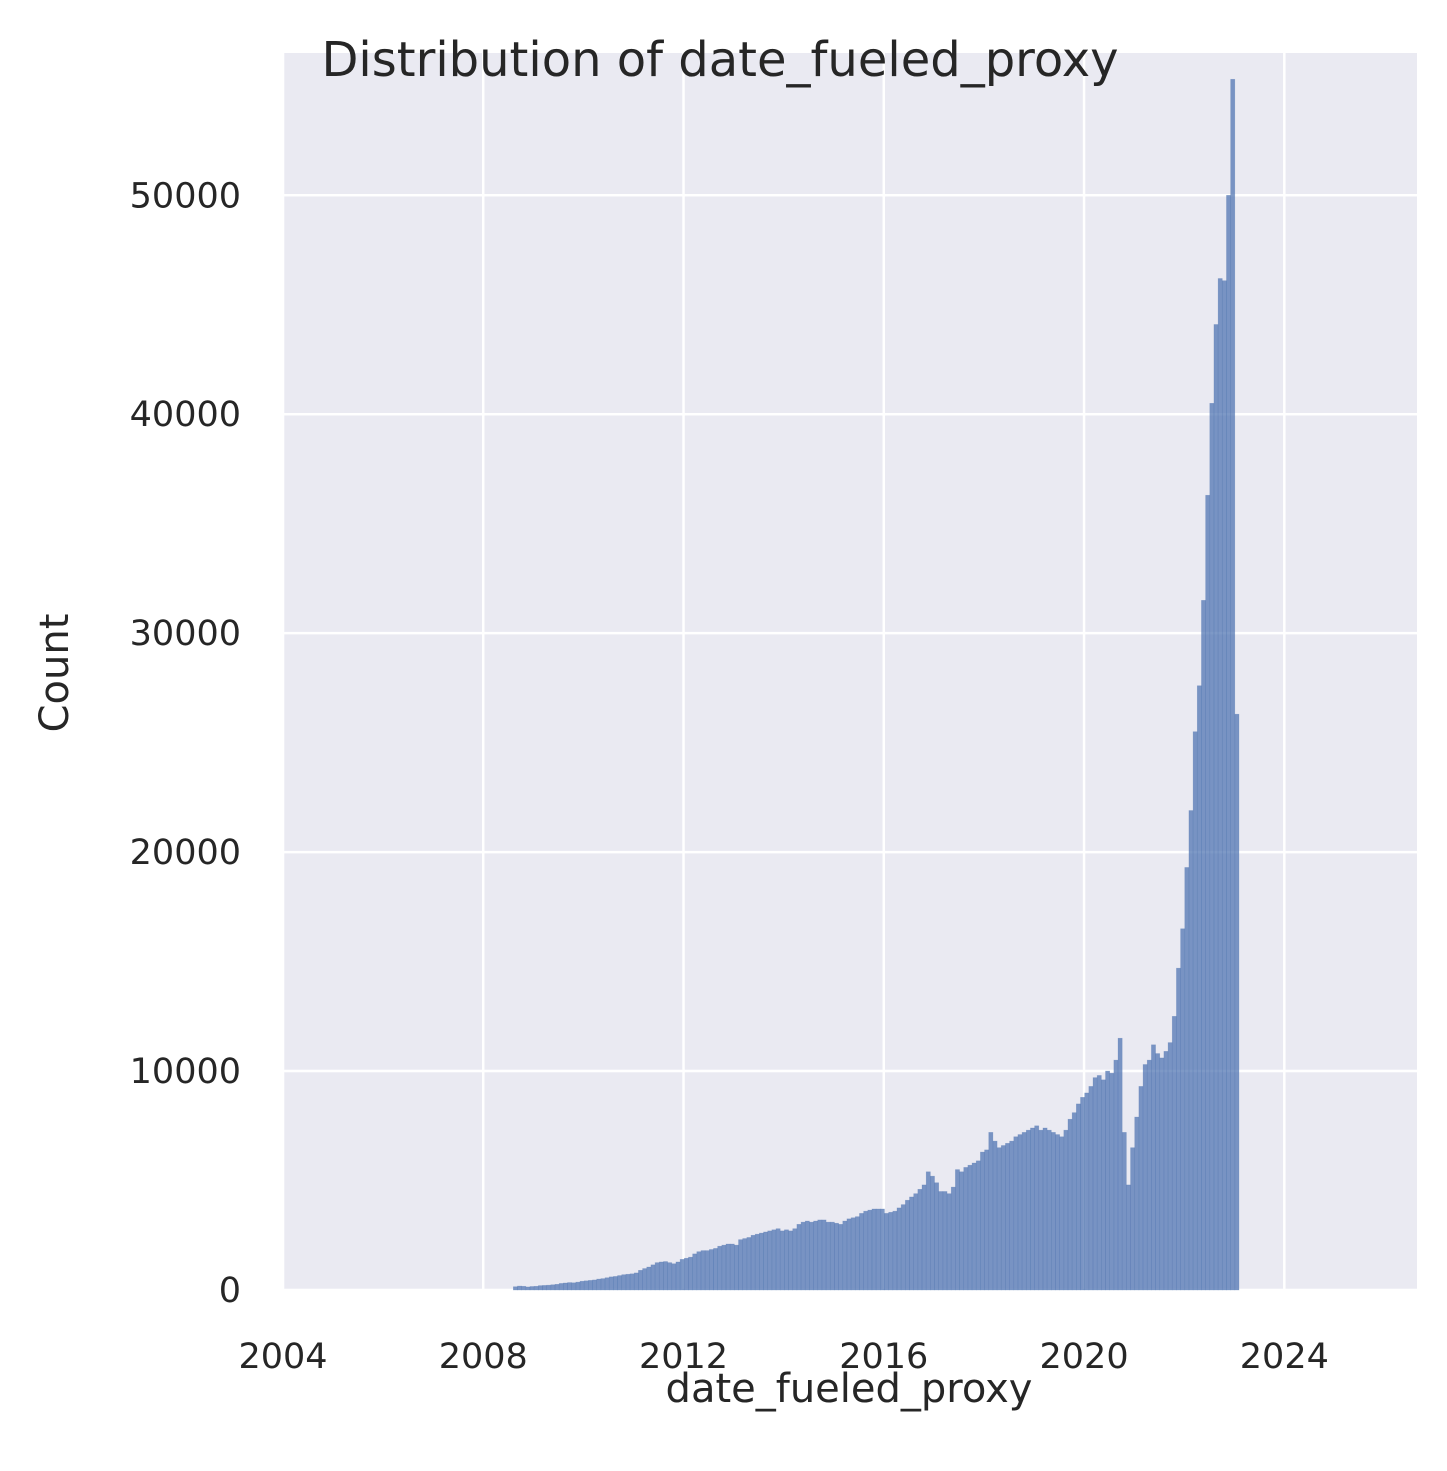  Describe the element at coordinates (230, 1291) in the screenshot. I see `y-tick-label: 0` at that location.